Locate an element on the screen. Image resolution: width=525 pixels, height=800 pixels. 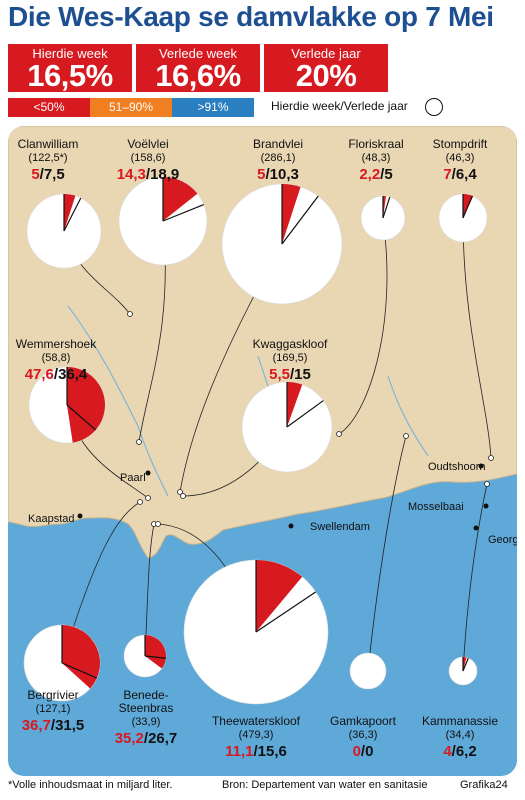
legend-pie-caption: Hierdie week/Verlede jaar is located at coordinates (339, 106).